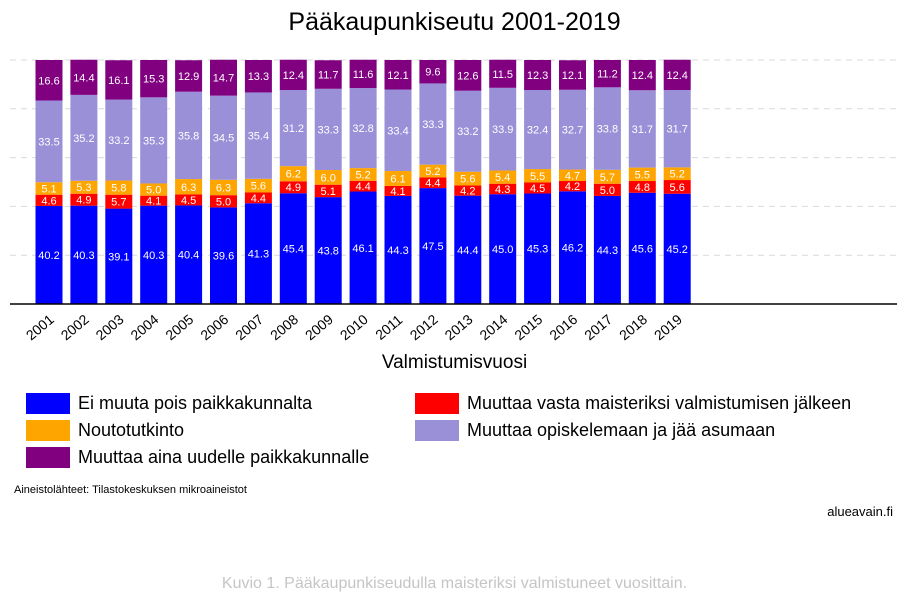 This screenshot has height=609, width=909. I want to click on data-label: 12.3, so click(537, 76).